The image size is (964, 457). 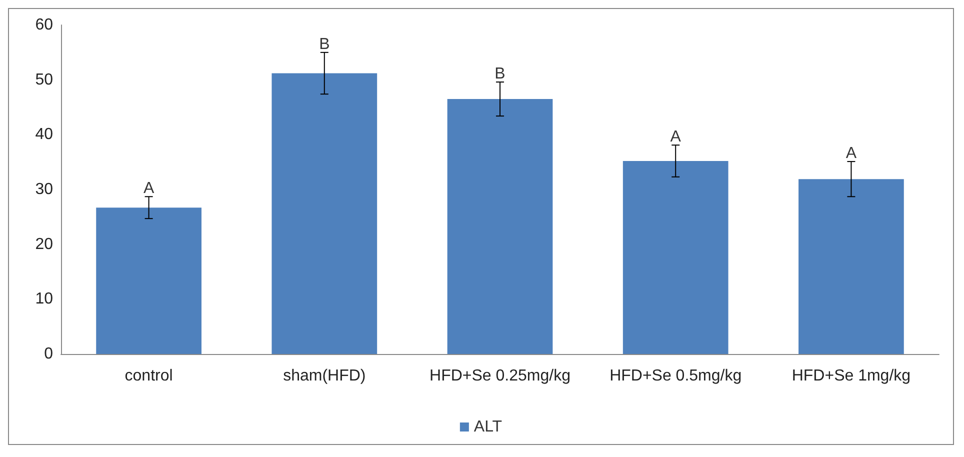 I want to click on legend-label: ALT, so click(x=488, y=427).